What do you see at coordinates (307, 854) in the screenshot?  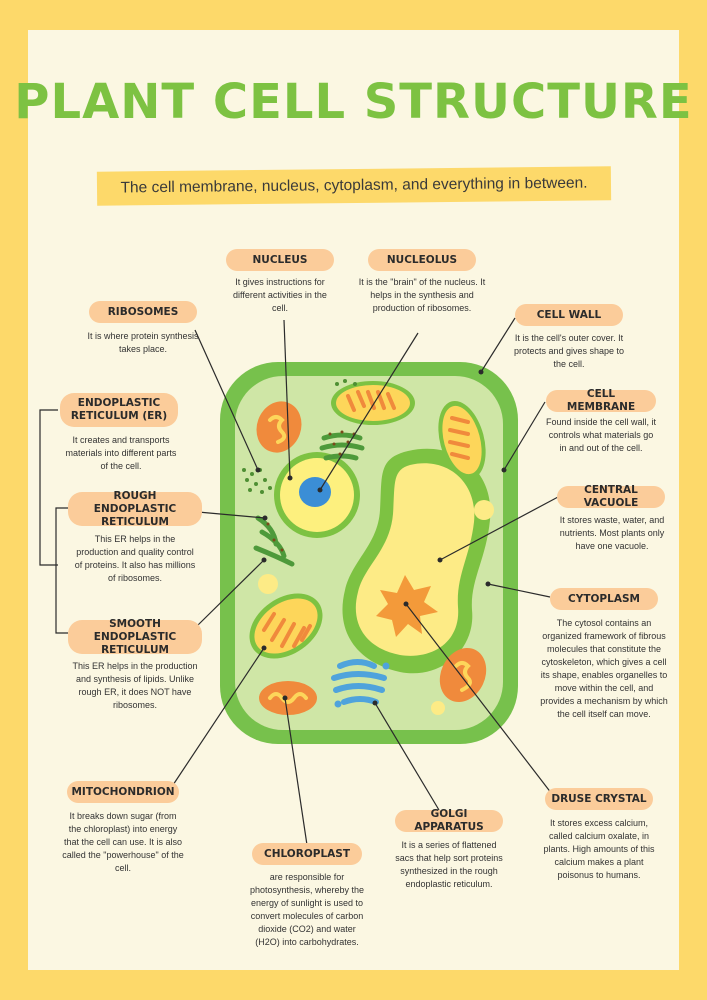 I see `label-chloroplast: CHLOROPLAST` at bounding box center [307, 854].